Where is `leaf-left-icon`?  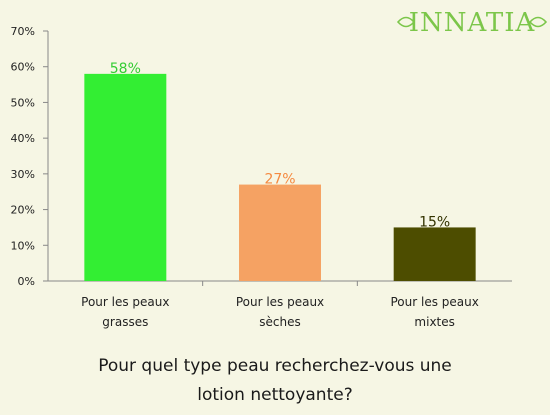 leaf-left-icon is located at coordinates (406, 22).